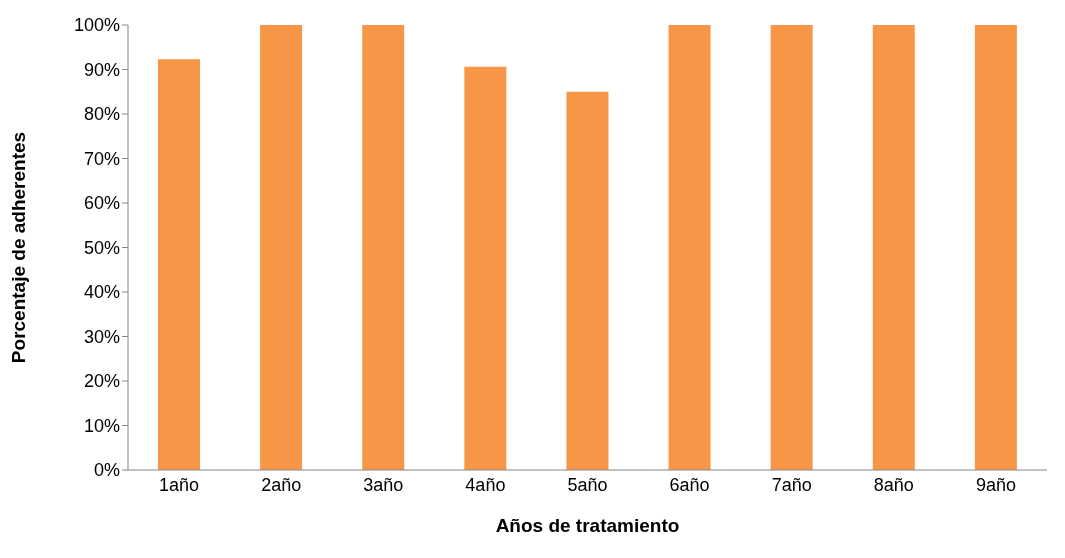 This screenshot has height=558, width=1065. Describe the element at coordinates (689, 484) in the screenshot. I see `x-tick-label: 6año` at that location.